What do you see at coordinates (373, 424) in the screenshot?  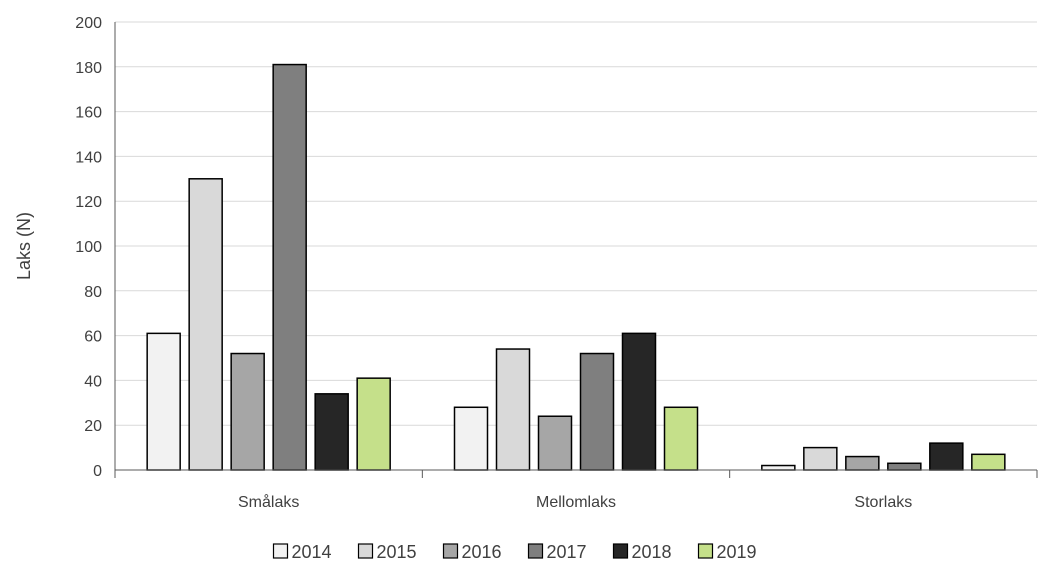 I see `bar-smålaks-2019` at bounding box center [373, 424].